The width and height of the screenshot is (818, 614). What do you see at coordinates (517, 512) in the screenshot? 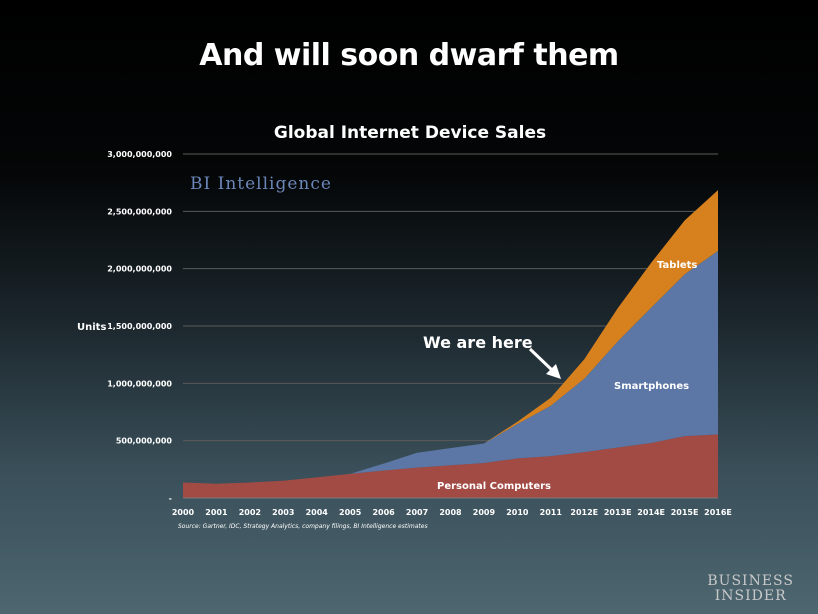
I see `x-tick-label: 2010` at bounding box center [517, 512].